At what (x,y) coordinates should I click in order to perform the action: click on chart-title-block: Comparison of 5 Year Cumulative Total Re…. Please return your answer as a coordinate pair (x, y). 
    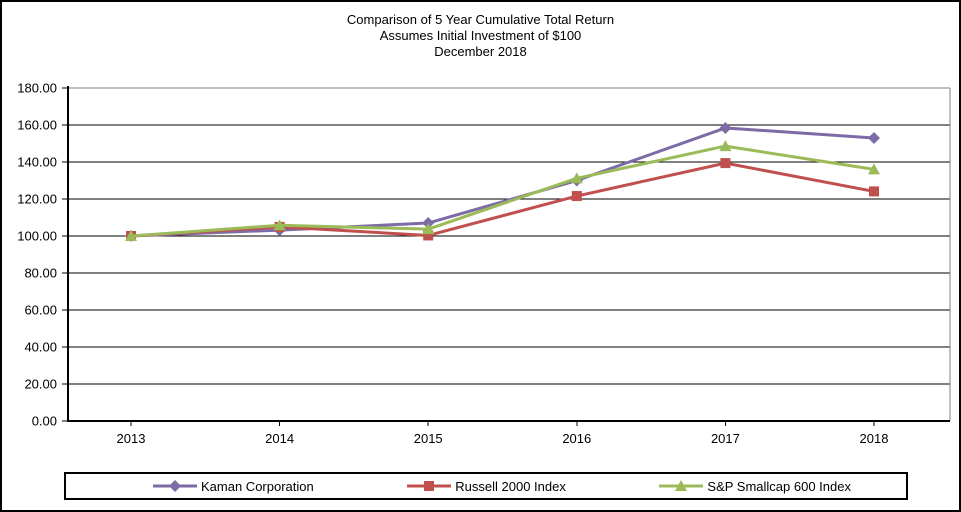
    Looking at the image, I should click on (480, 36).